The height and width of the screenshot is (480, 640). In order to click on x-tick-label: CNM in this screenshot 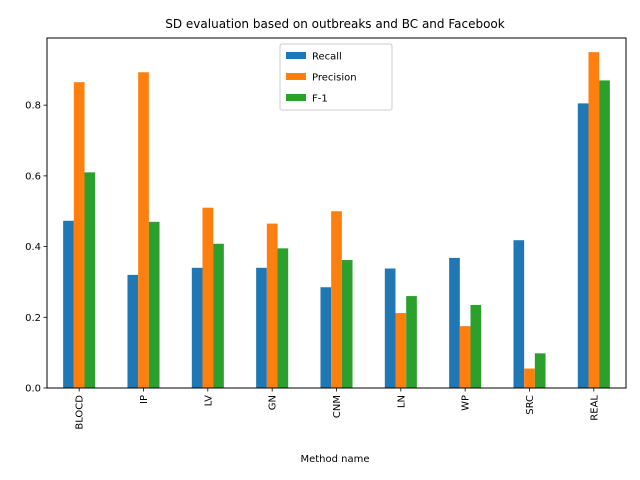, I will do `click(337, 406)`.